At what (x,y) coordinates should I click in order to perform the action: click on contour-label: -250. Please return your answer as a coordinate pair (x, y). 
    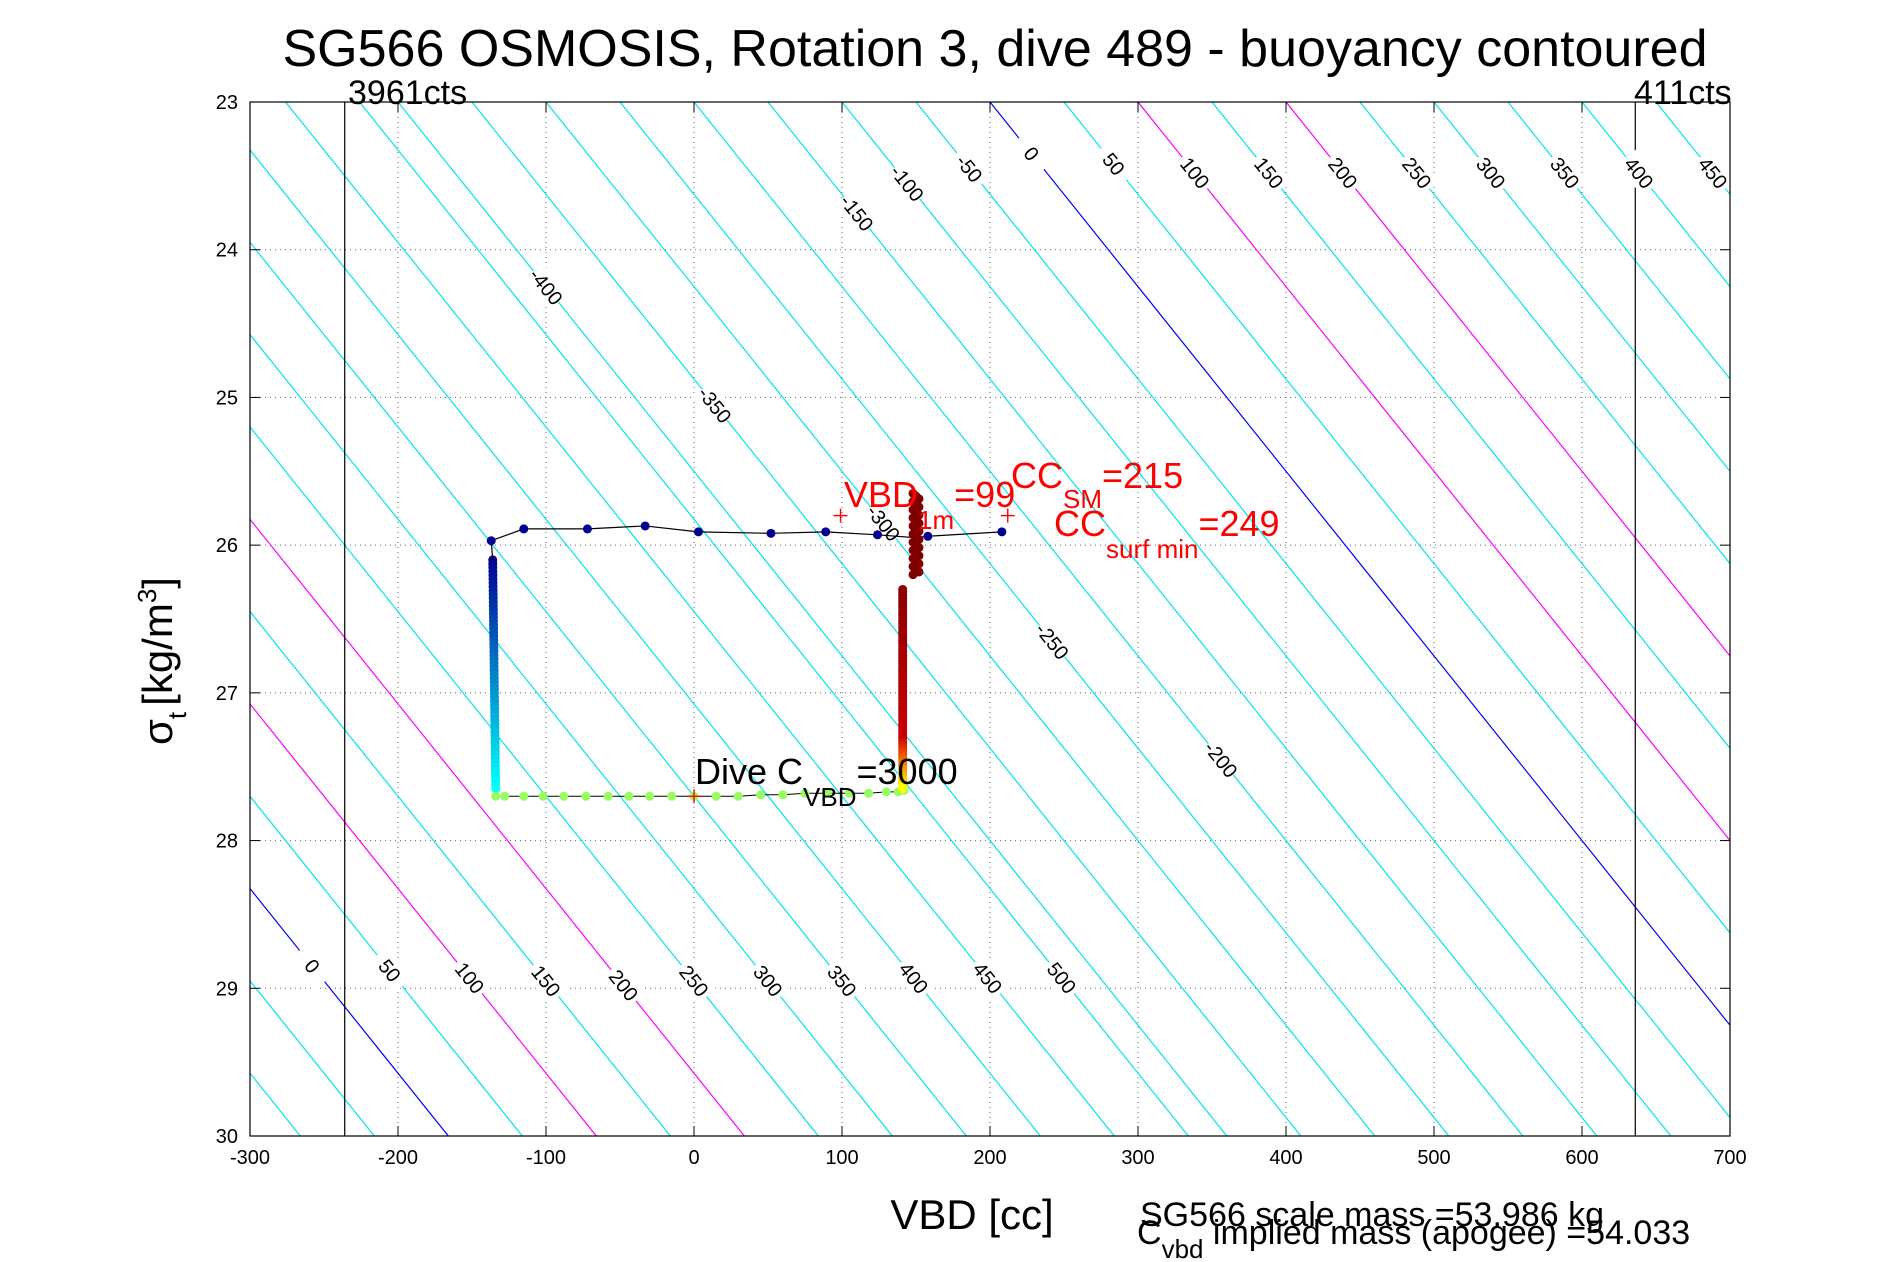
    Looking at the image, I should click on (1051, 641).